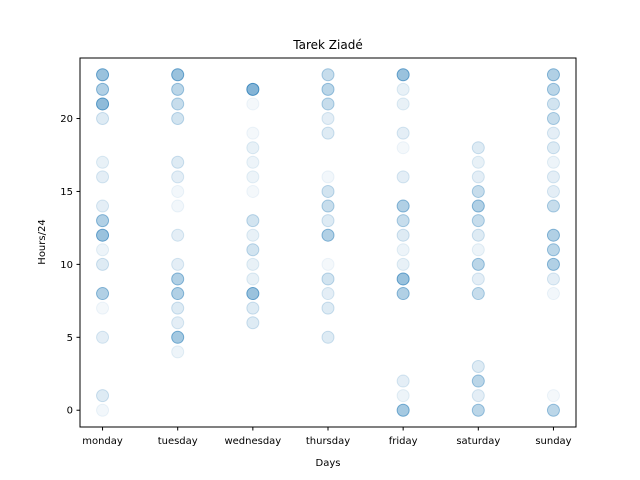  What do you see at coordinates (66, 119) in the screenshot?
I see `y-tick-label: 20` at bounding box center [66, 119].